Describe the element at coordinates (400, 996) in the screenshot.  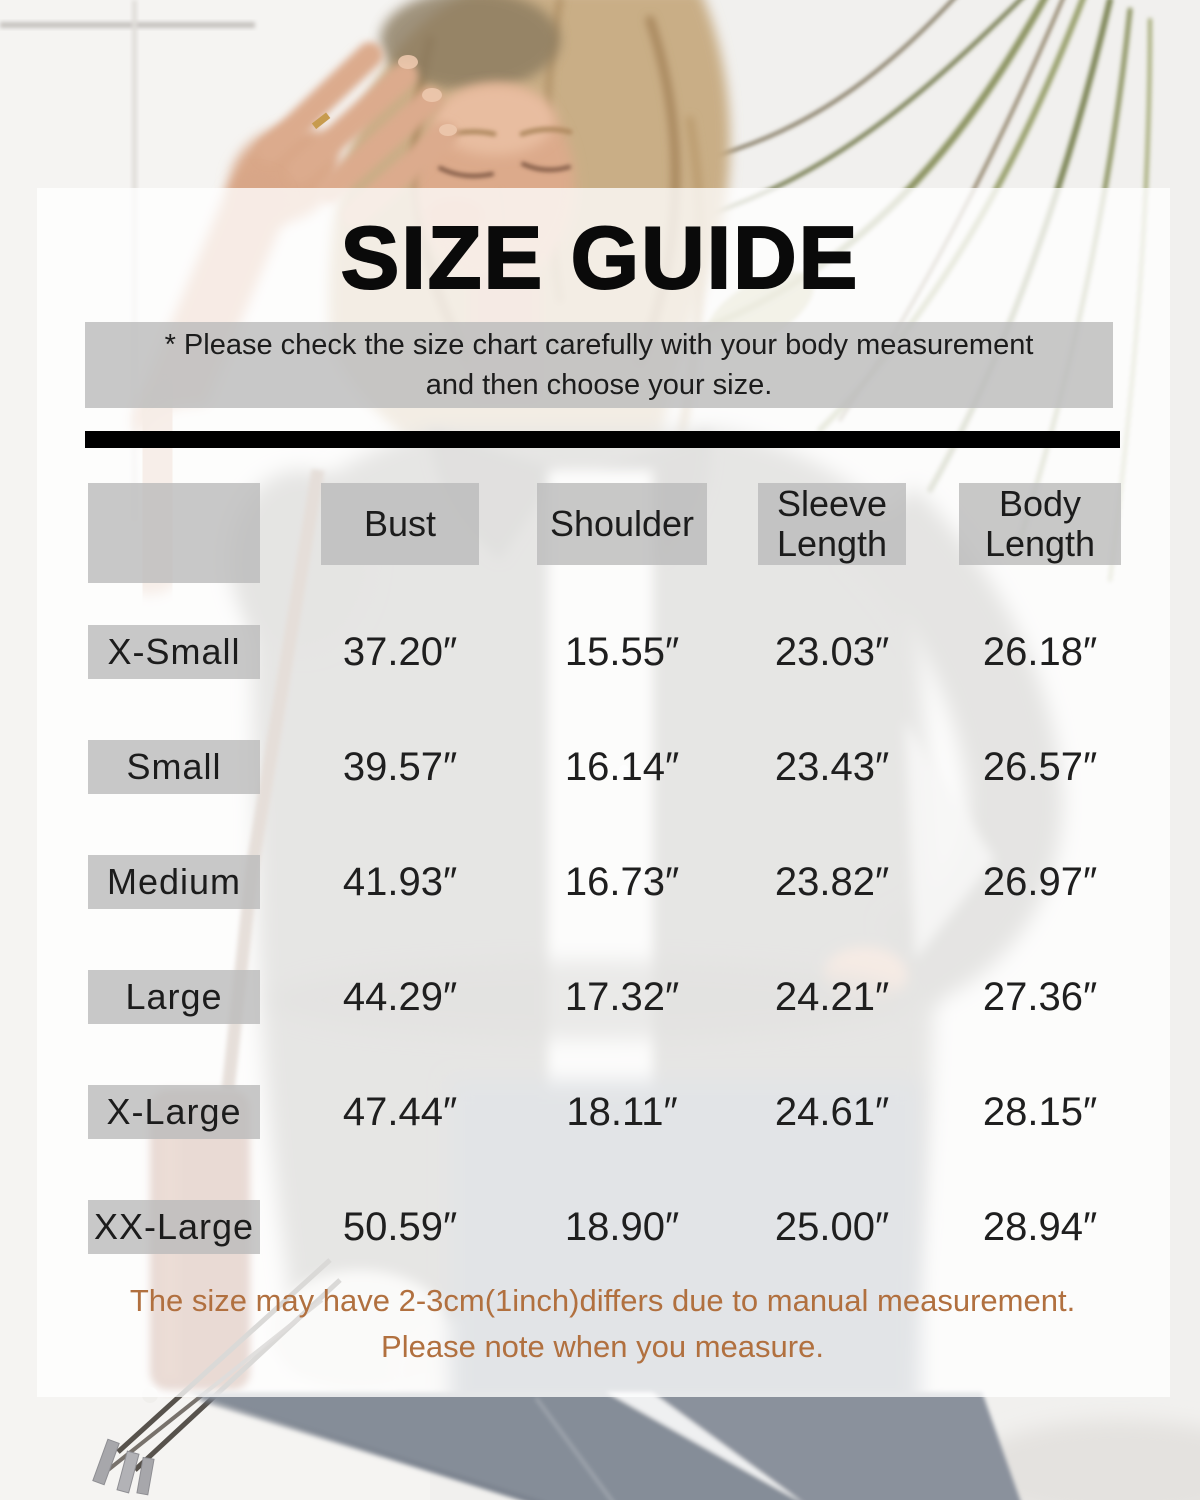
I see `cell-bust: 44.29″` at that location.